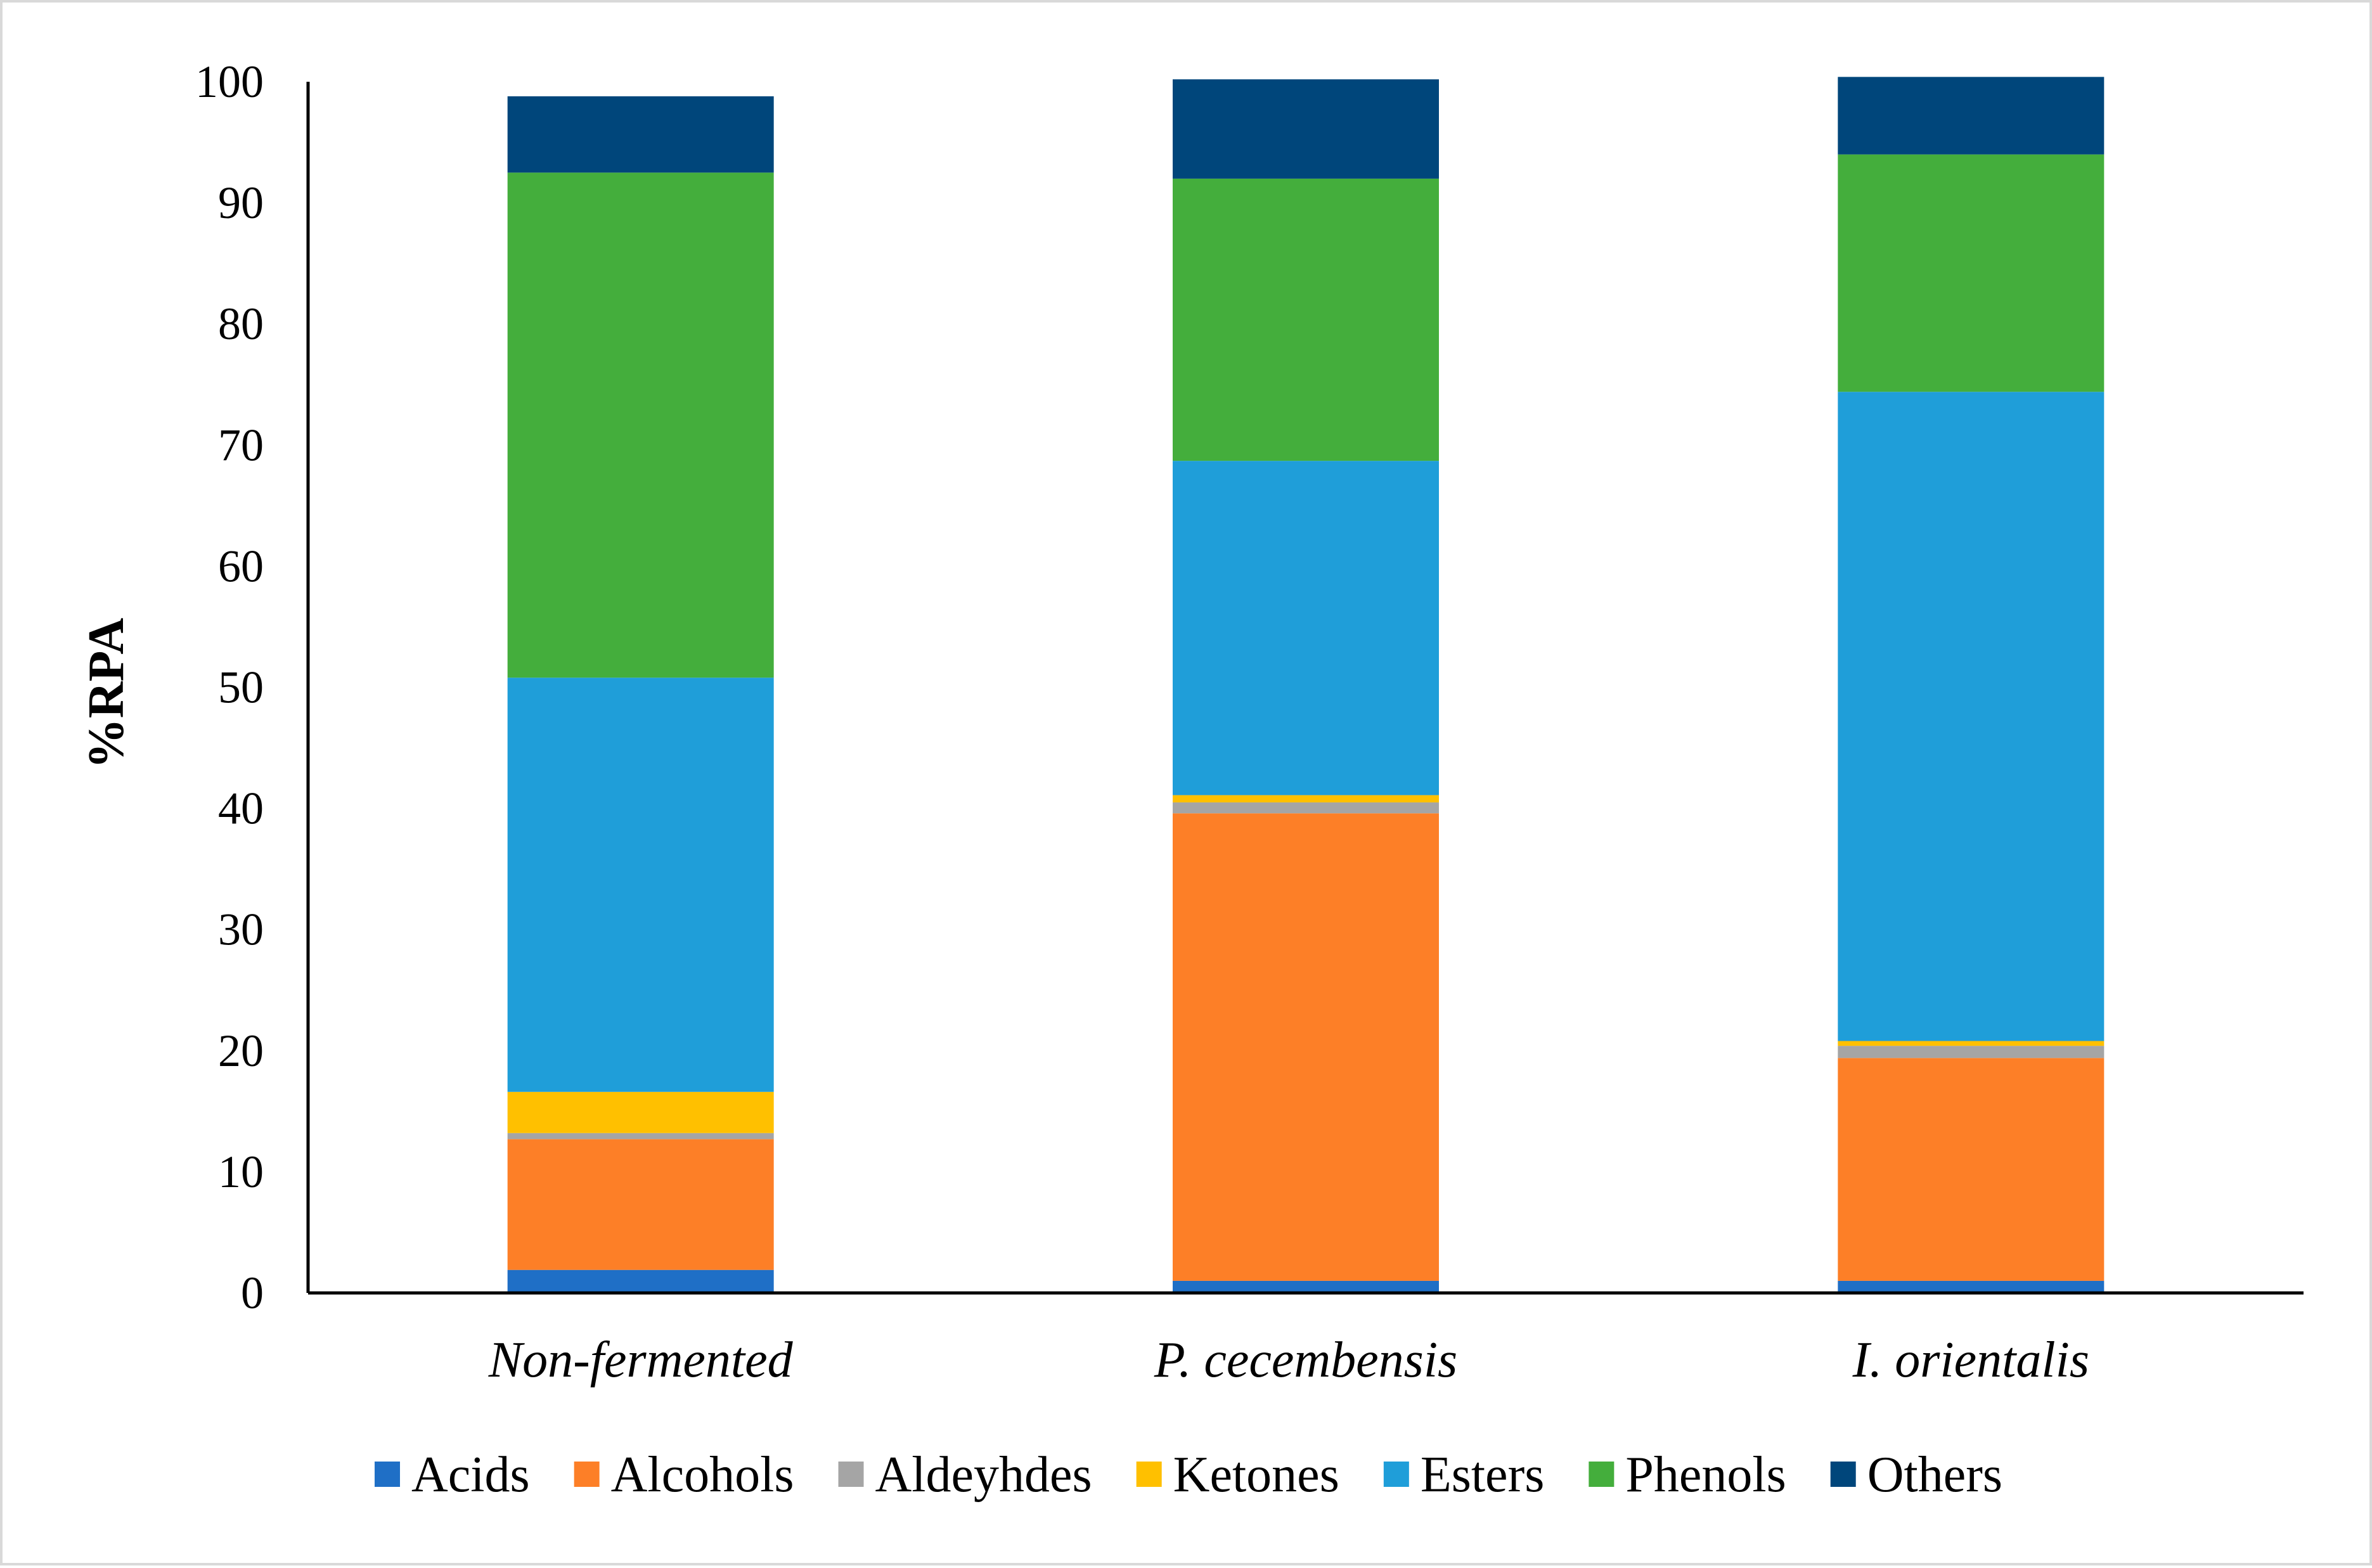 This screenshot has height=1568, width=2372. I want to click on legend-swatch-alcohols, so click(587, 1475).